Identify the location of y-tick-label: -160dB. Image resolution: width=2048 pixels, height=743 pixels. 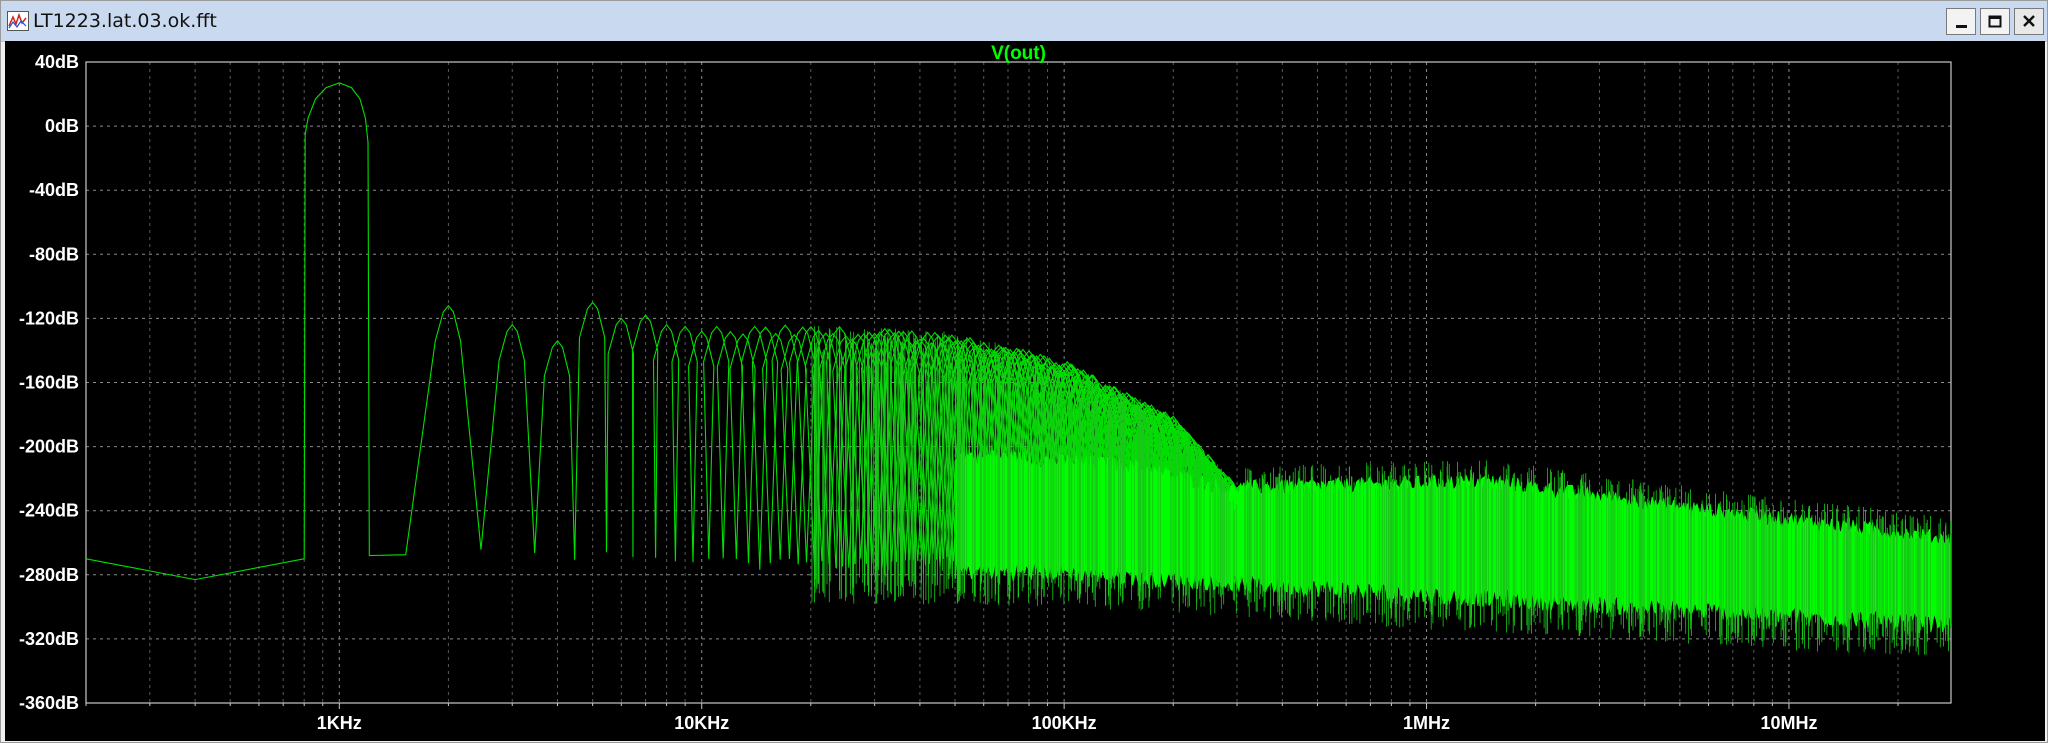
(49, 383).